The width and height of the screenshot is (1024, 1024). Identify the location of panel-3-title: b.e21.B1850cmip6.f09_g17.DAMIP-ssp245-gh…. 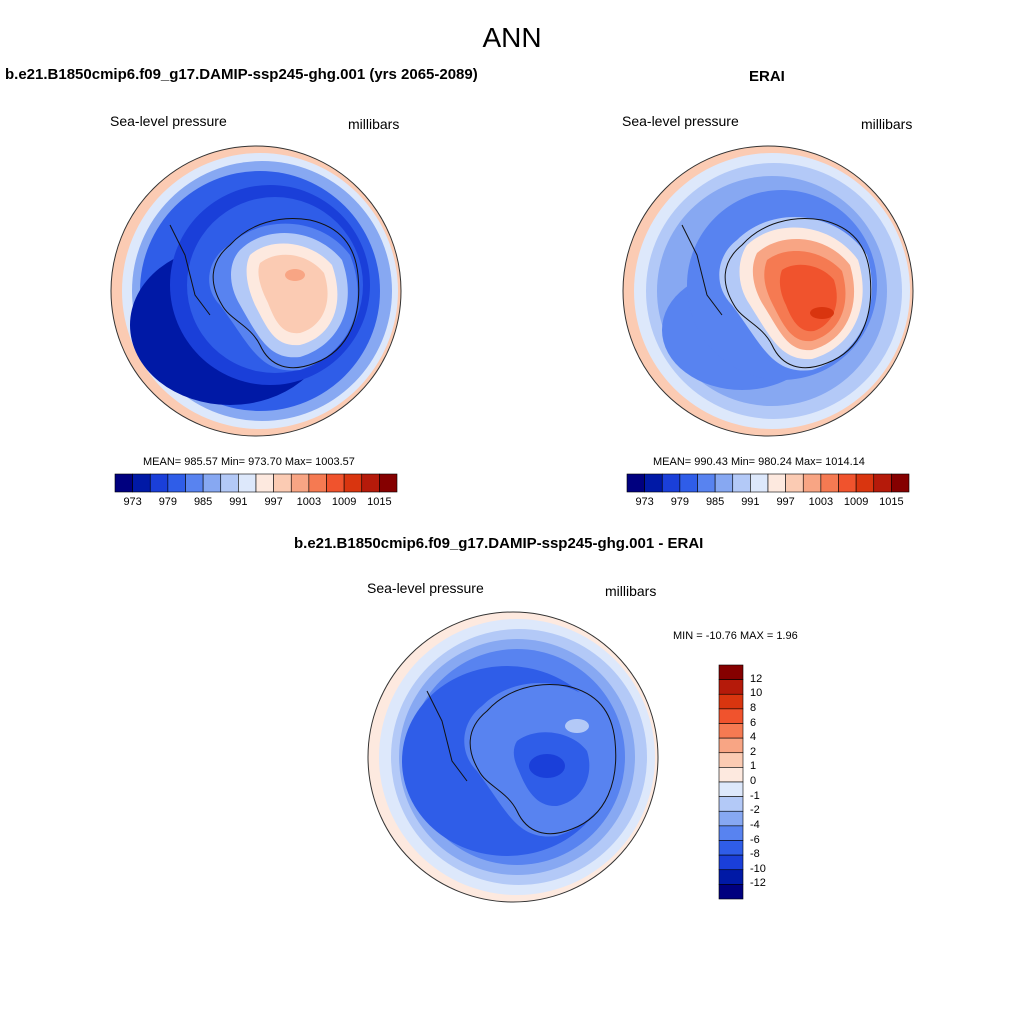
(499, 543).